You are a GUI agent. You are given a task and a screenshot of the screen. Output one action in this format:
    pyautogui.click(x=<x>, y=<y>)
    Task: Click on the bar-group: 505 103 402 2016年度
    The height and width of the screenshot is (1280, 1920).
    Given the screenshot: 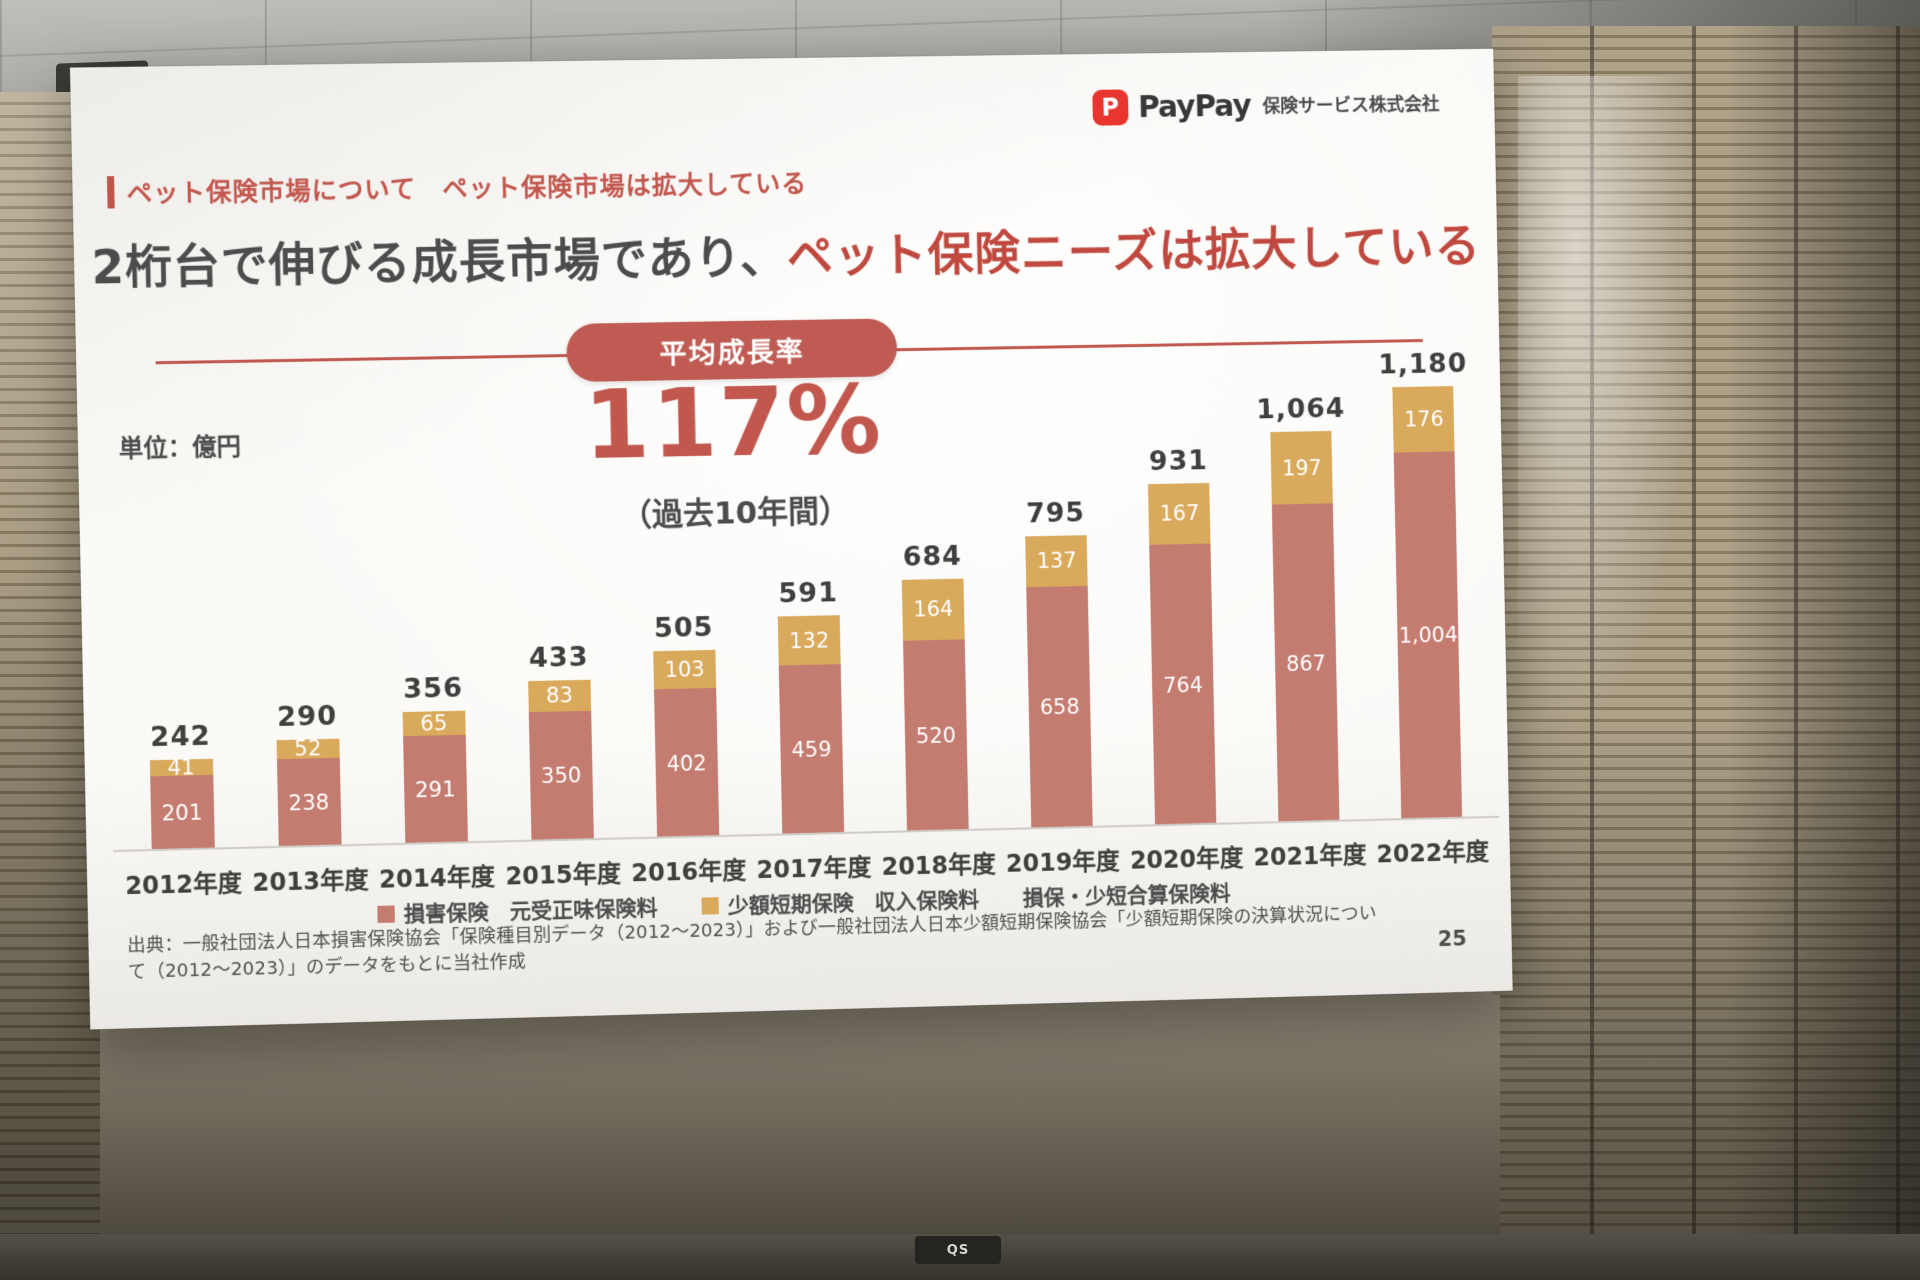 What is the action you would take?
    pyautogui.click(x=686, y=749)
    